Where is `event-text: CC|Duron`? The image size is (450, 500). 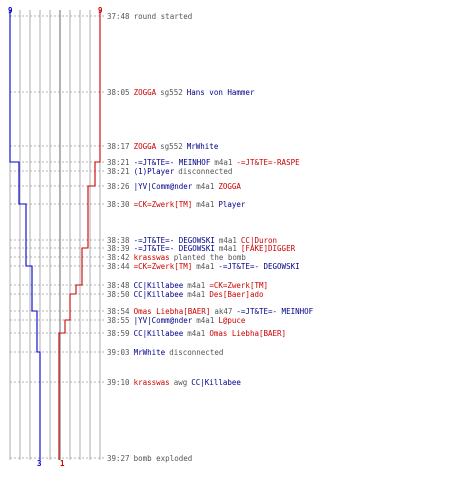 event-text: CC|Duron is located at coordinates (259, 240).